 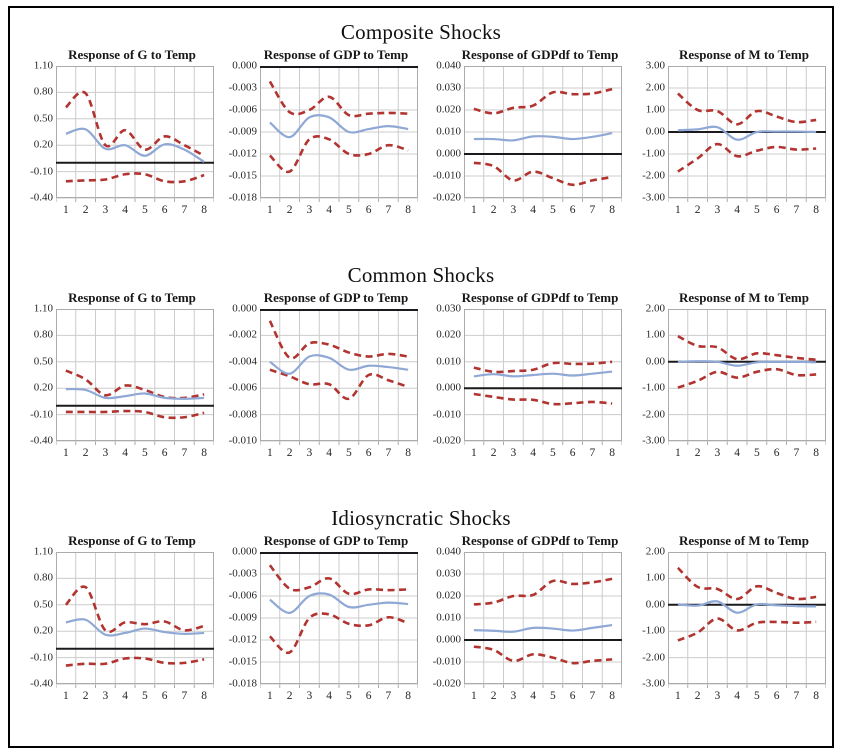 What do you see at coordinates (655, 131) in the screenshot?
I see `y-tick-label: 0.00` at bounding box center [655, 131].